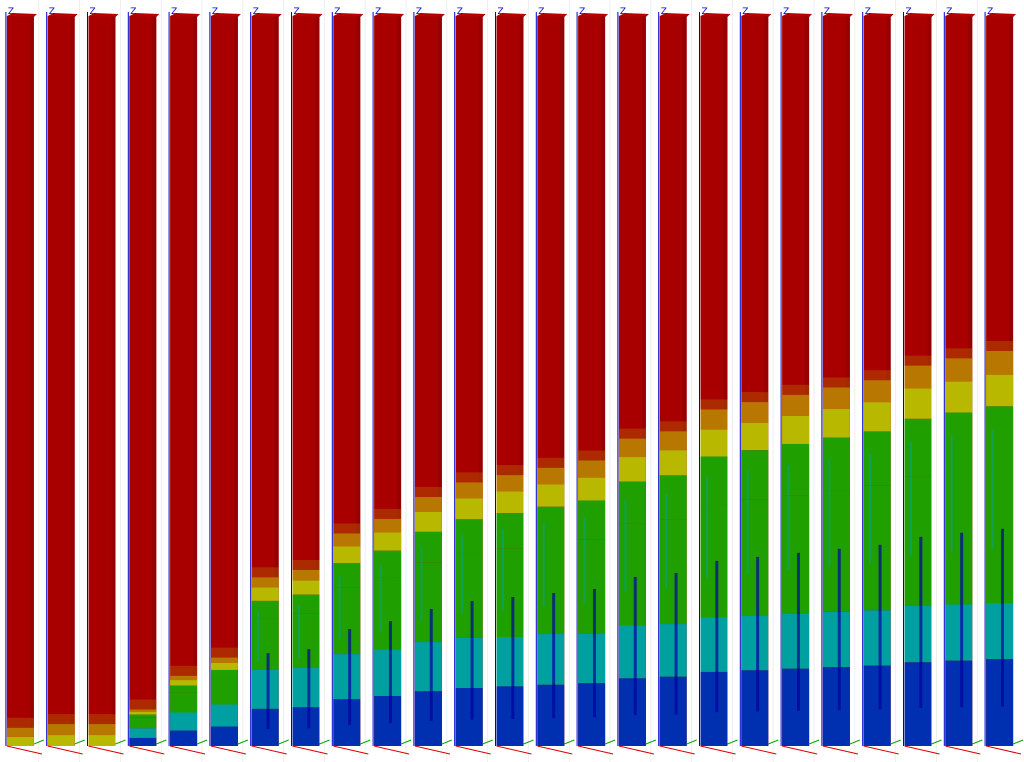 The height and width of the screenshot is (762, 1024). What do you see at coordinates (25, 381) in the screenshot?
I see `column-1: Z` at bounding box center [25, 381].